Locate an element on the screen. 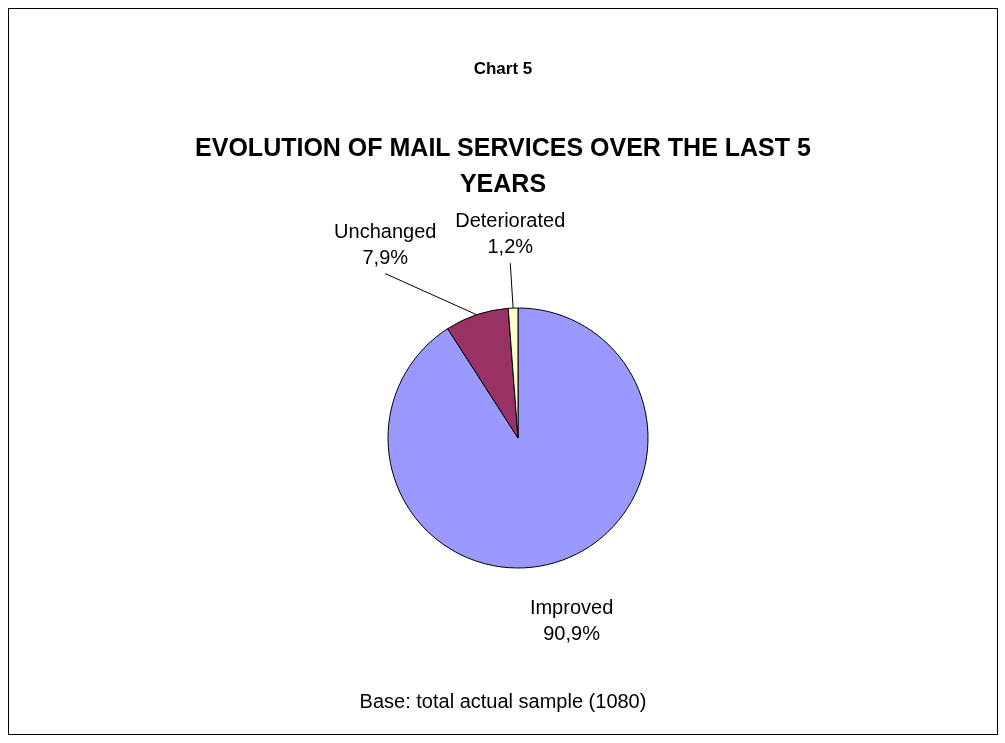 The image size is (1005, 743). pie-slice is located at coordinates (518, 438).